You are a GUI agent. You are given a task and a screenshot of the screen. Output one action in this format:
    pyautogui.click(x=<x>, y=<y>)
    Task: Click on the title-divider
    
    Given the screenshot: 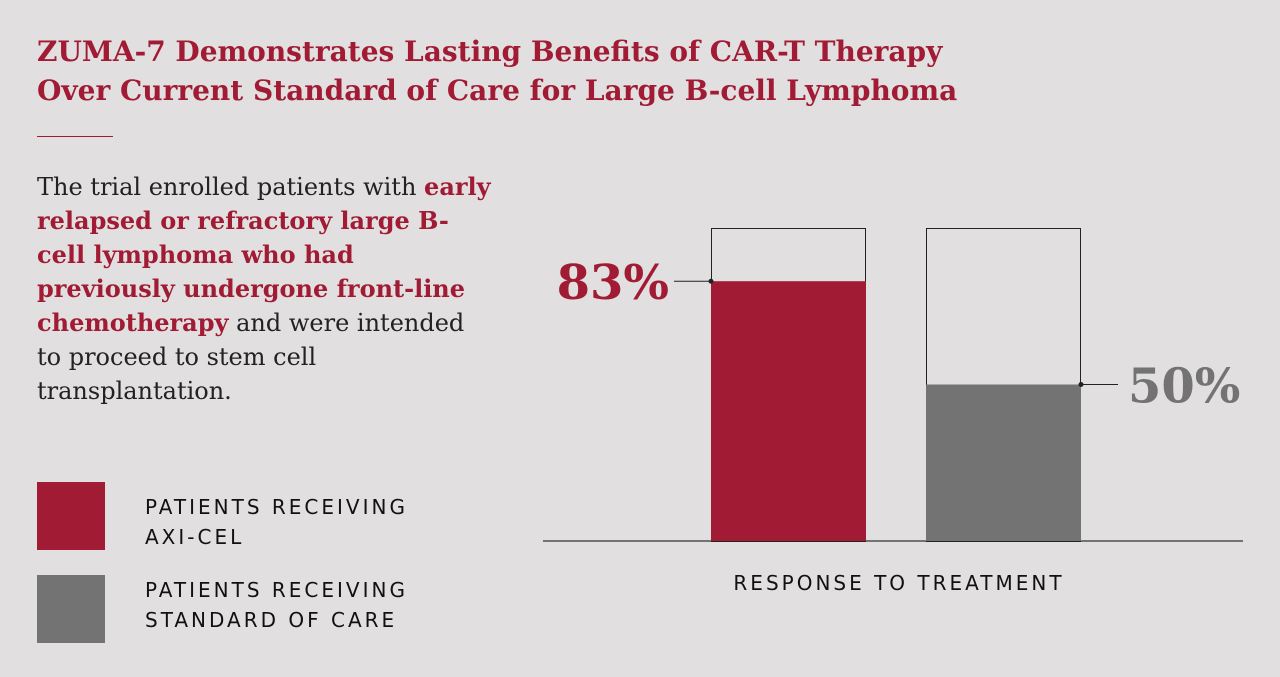 What is the action you would take?
    pyautogui.click(x=75, y=136)
    